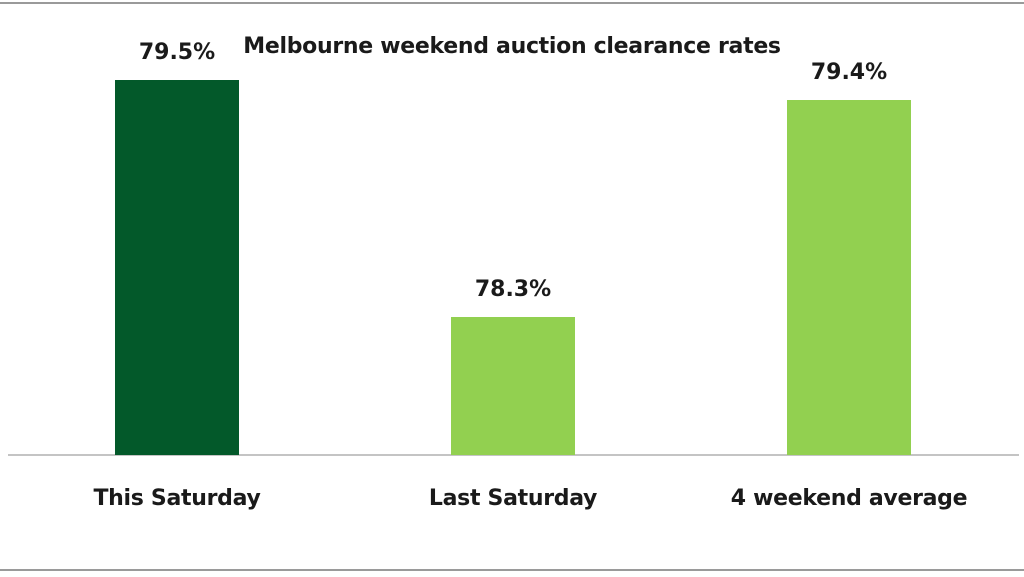 Image resolution: width=1024 pixels, height=577 pixels. Describe the element at coordinates (513, 385) in the screenshot. I see `bar-last-saturday` at that location.